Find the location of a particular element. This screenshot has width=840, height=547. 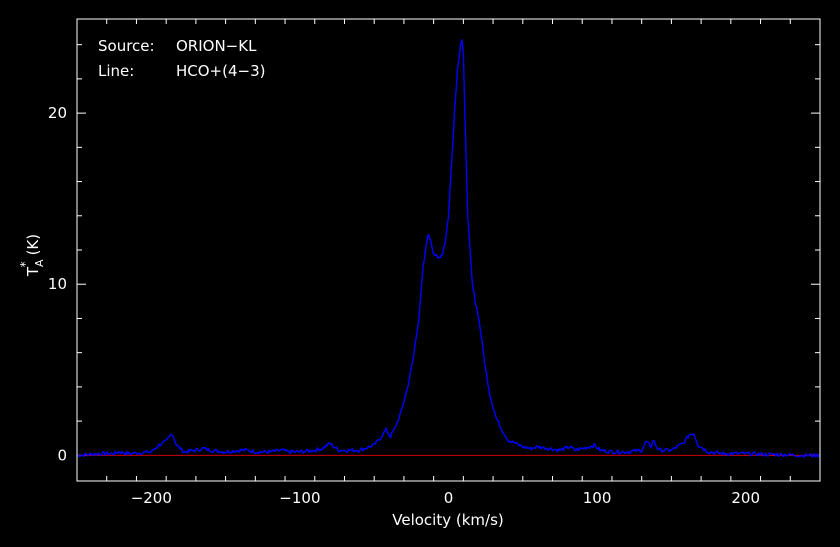

x-tick-label: −100 is located at coordinates (299, 498).